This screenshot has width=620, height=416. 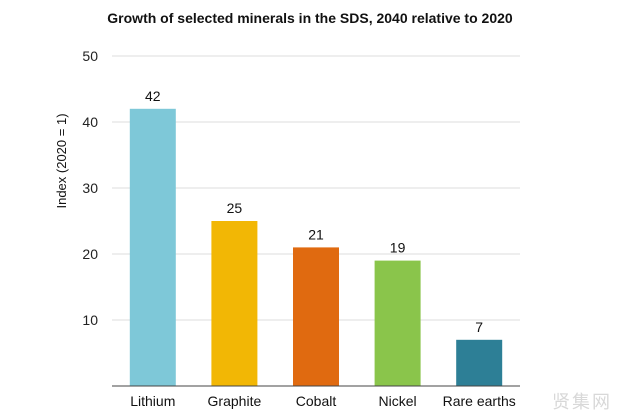 What do you see at coordinates (479, 401) in the screenshot?
I see `category-label: Rare earths` at bounding box center [479, 401].